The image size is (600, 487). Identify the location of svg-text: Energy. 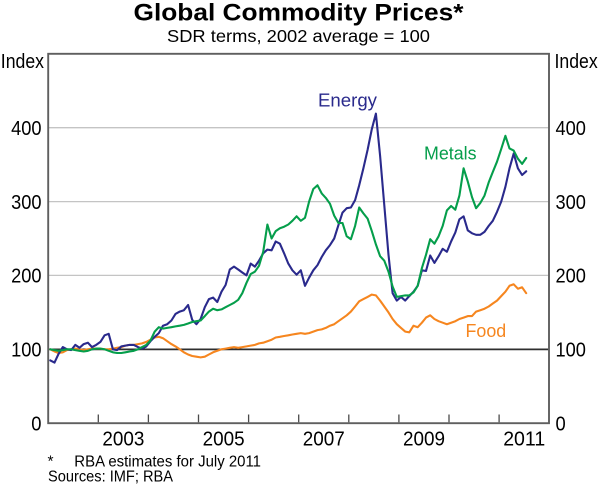
(348, 99).